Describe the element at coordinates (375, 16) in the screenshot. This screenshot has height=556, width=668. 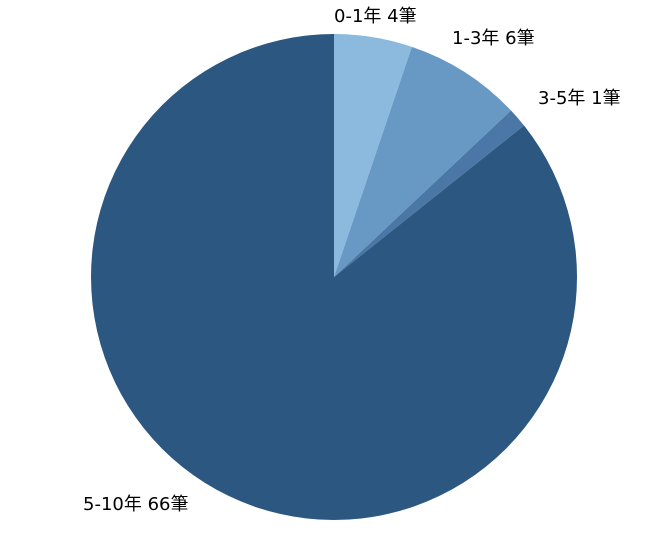
I see `slice-label-1: 0-1年 4筆` at that location.